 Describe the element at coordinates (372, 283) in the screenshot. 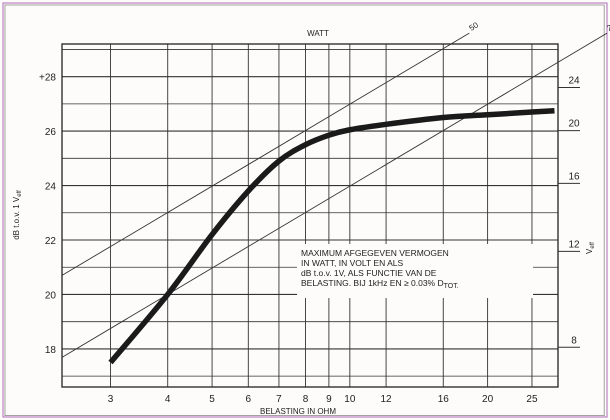

I see `annotation-line-4-main: BELASTING. BIJ 1kHz EN ≥ 0.03% D` at that location.